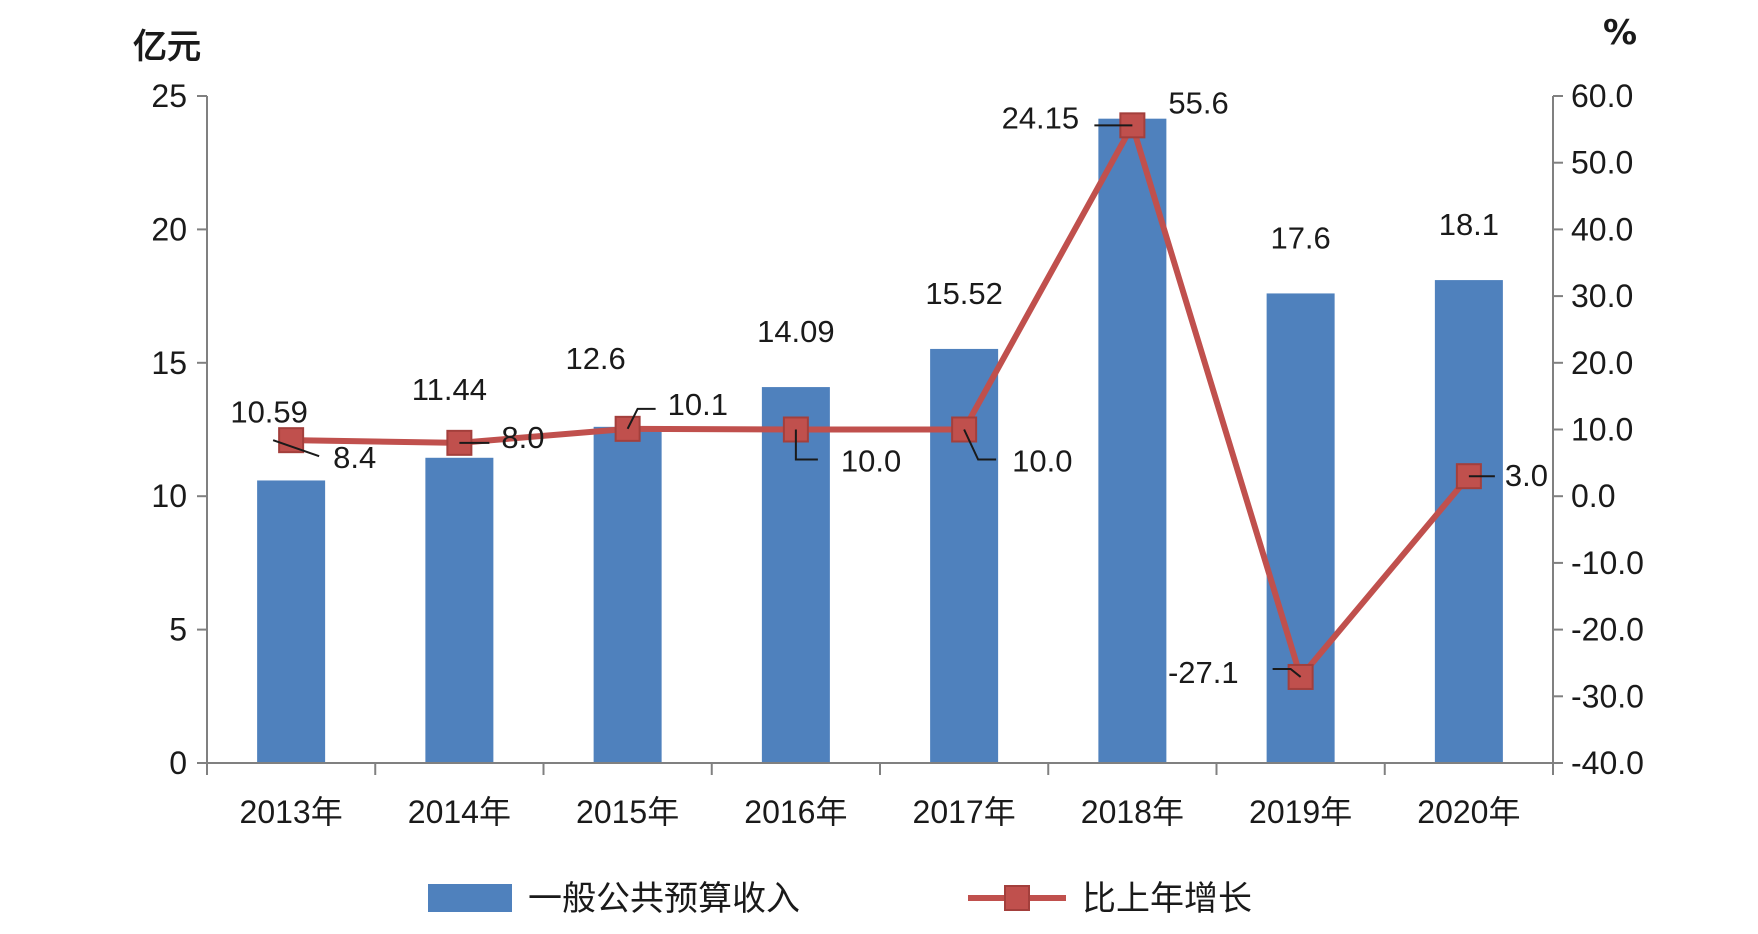 The height and width of the screenshot is (934, 1758). I want to click on bar-value-label: 17.6, so click(1300, 237).